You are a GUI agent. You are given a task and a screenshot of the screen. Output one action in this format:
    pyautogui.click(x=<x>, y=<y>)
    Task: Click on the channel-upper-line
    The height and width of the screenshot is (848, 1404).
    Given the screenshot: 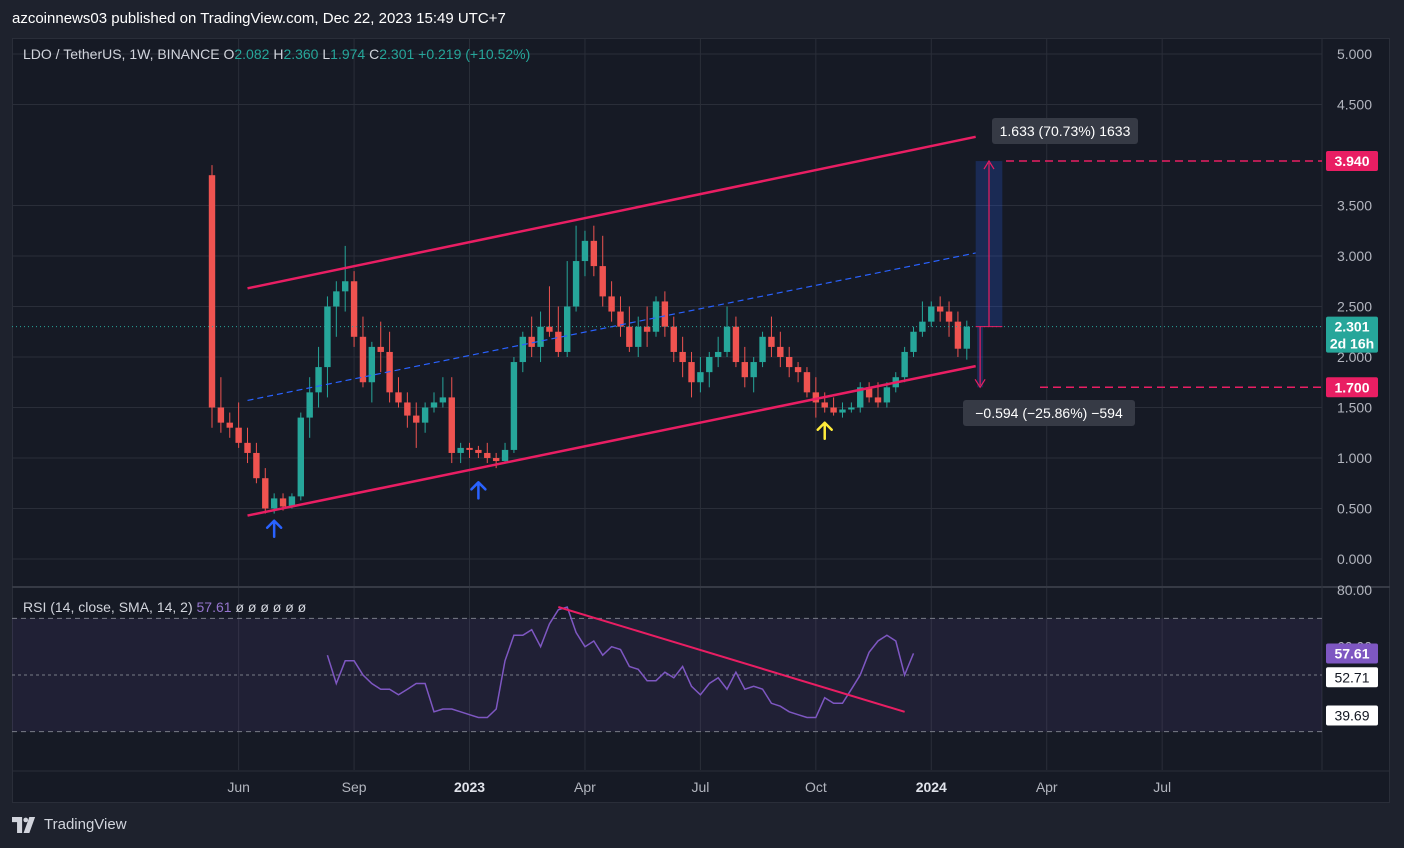 What is the action you would take?
    pyautogui.click(x=611, y=212)
    